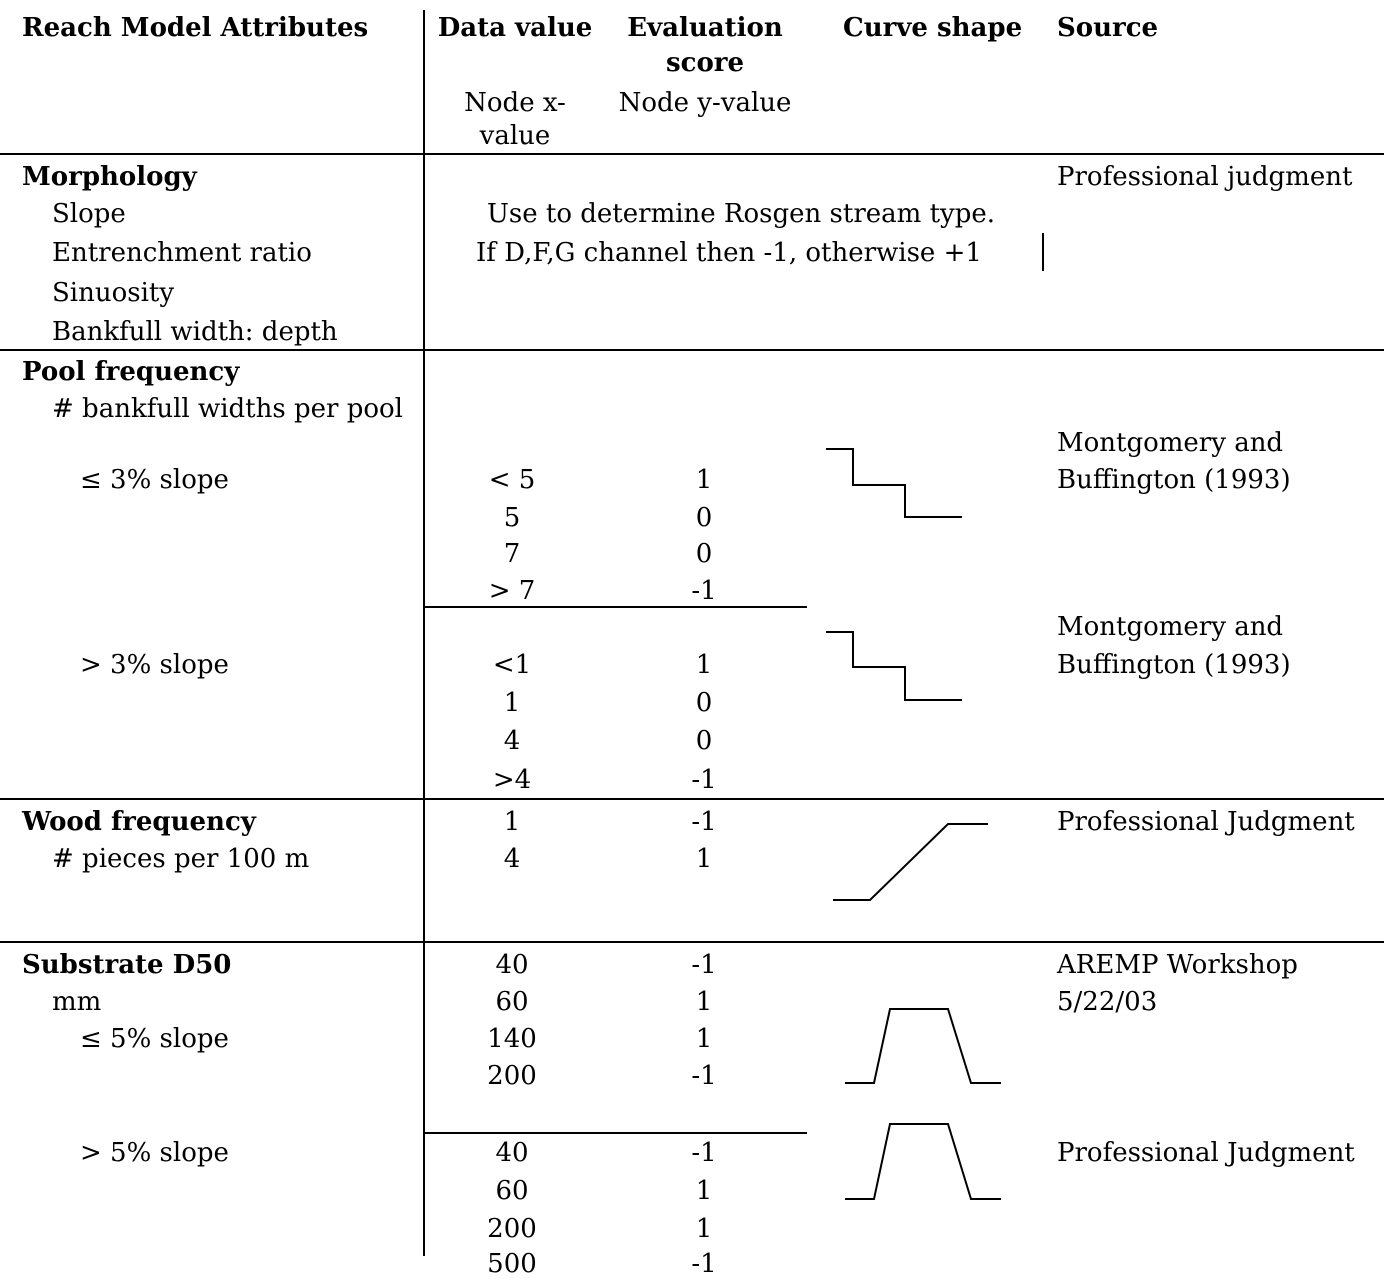 Image resolution: width=1384 pixels, height=1283 pixels. I want to click on pool-low-x: < 5, so click(512, 480).